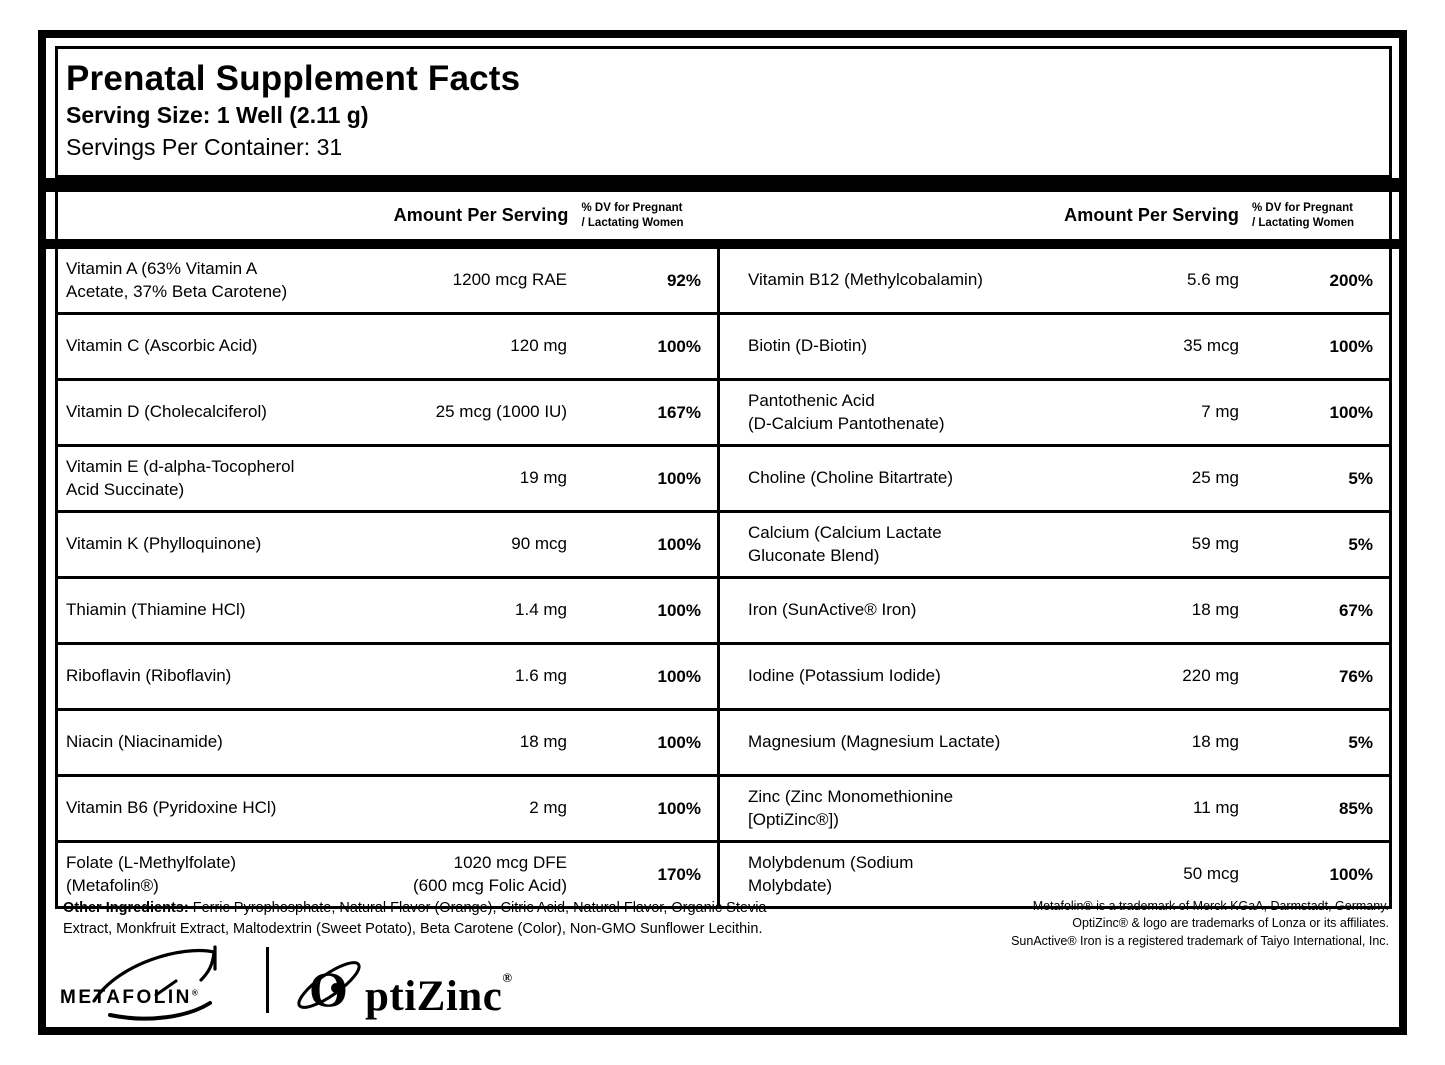 This screenshot has width=1445, height=1065. What do you see at coordinates (501, 412) in the screenshot?
I see `nutrient-amount: 25 mcg (1000 IU)` at bounding box center [501, 412].